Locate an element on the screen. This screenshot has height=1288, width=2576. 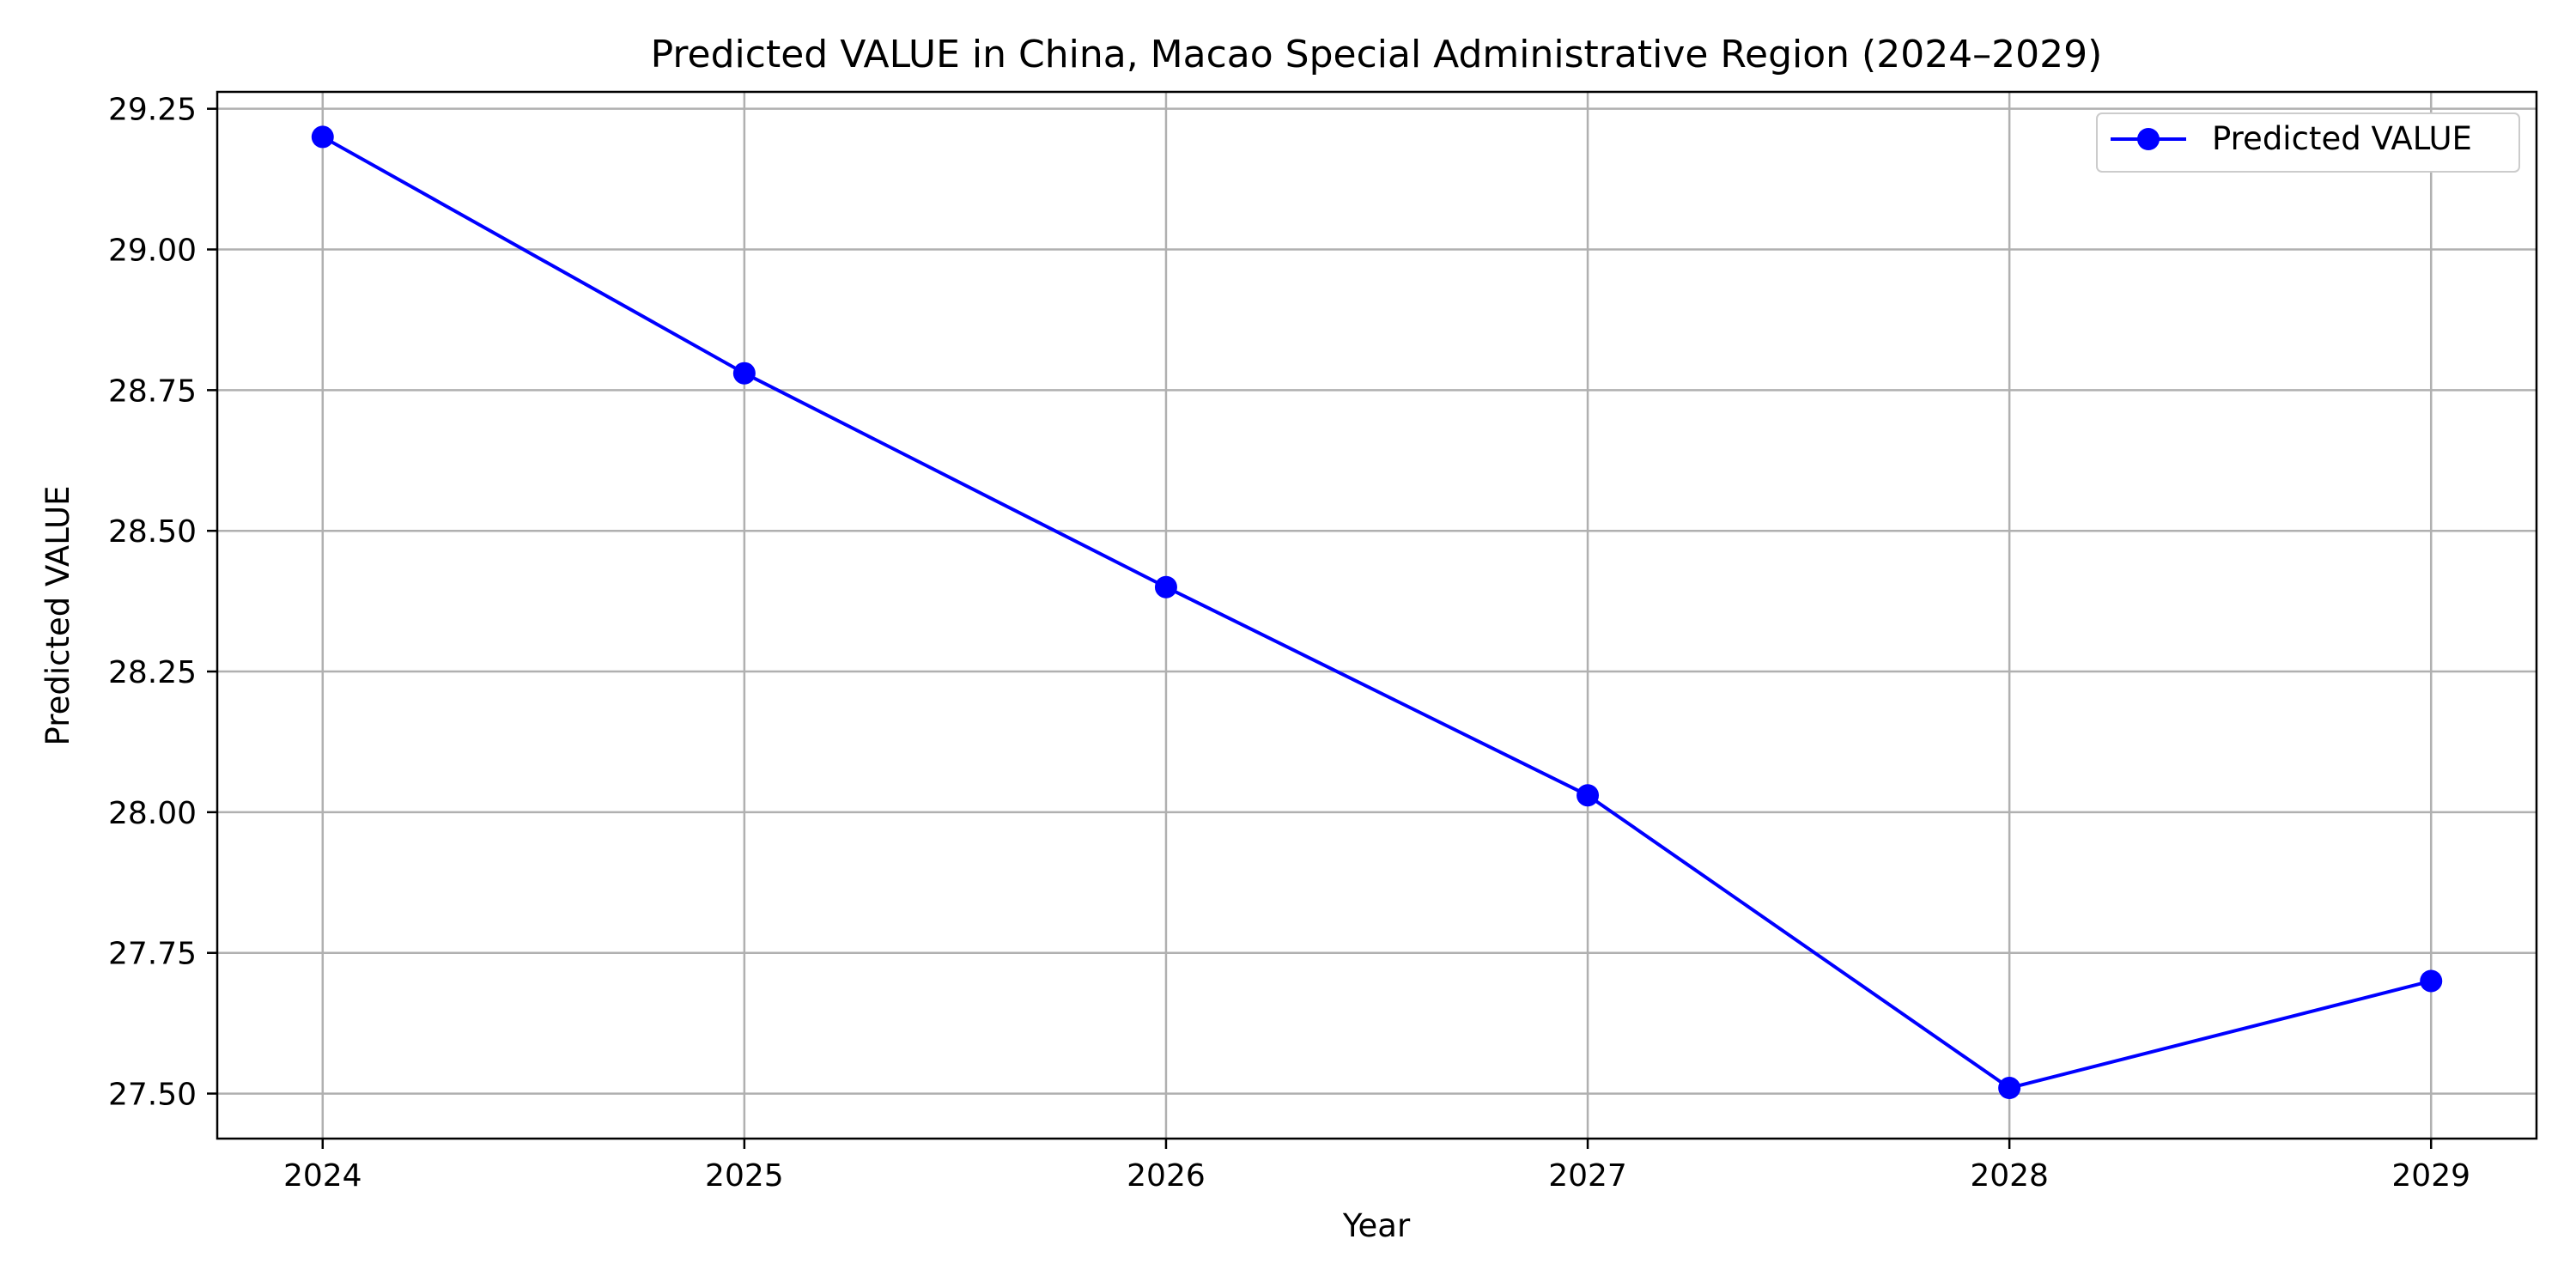
y-tick-label: 29.25 is located at coordinates (153, 111).